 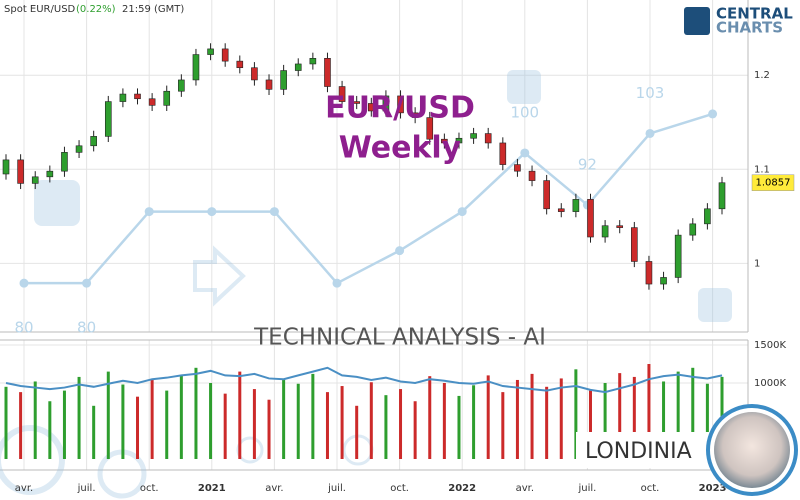 I want to click on volume-tick-label: 1000K, so click(x=770, y=383).